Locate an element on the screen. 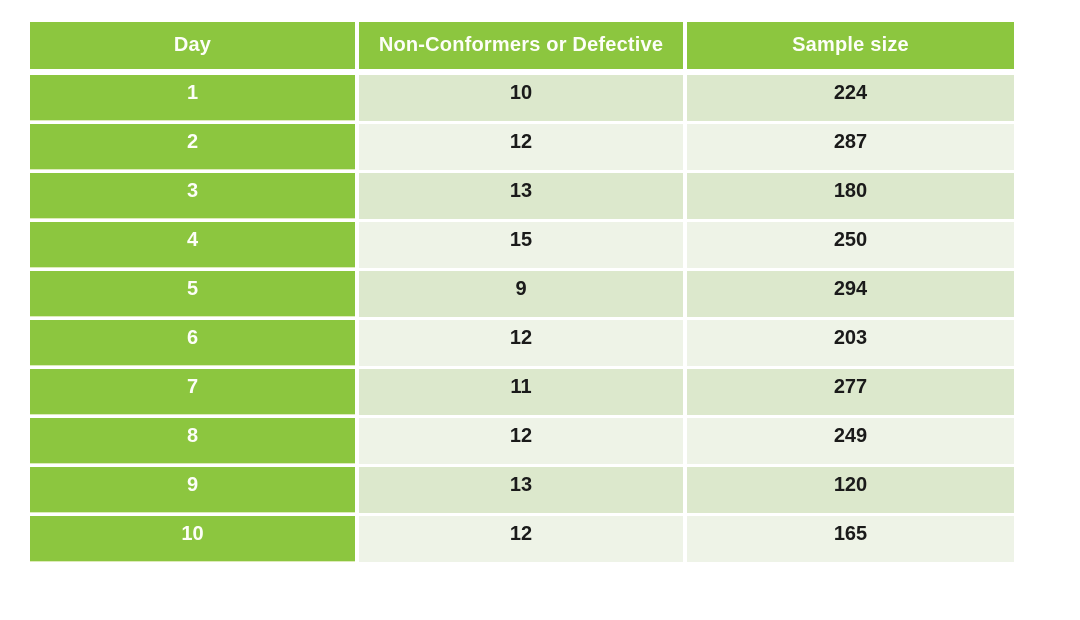 The height and width of the screenshot is (620, 1080). table-row: 6 12 203 is located at coordinates (522, 343).